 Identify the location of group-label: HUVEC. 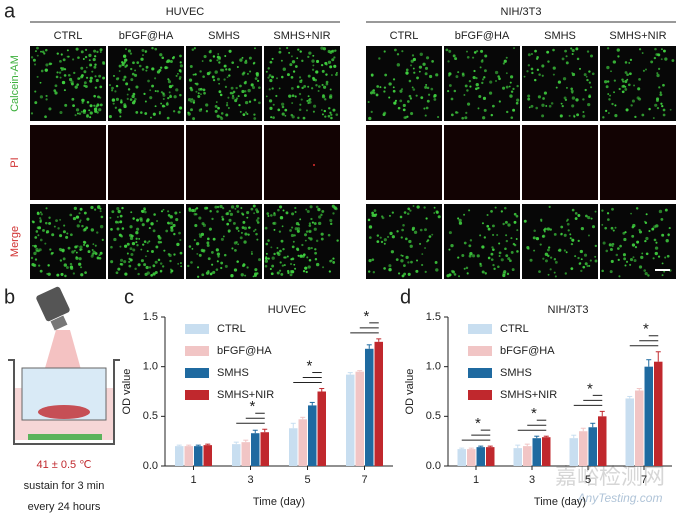
(185, 12).